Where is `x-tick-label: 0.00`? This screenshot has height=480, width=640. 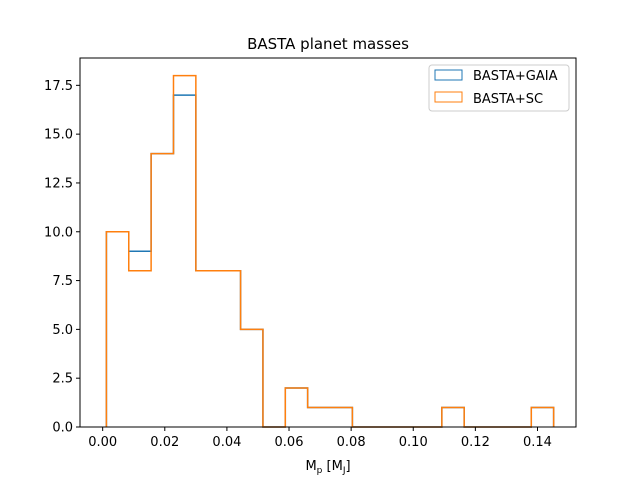 x-tick-label: 0.00 is located at coordinates (102, 442).